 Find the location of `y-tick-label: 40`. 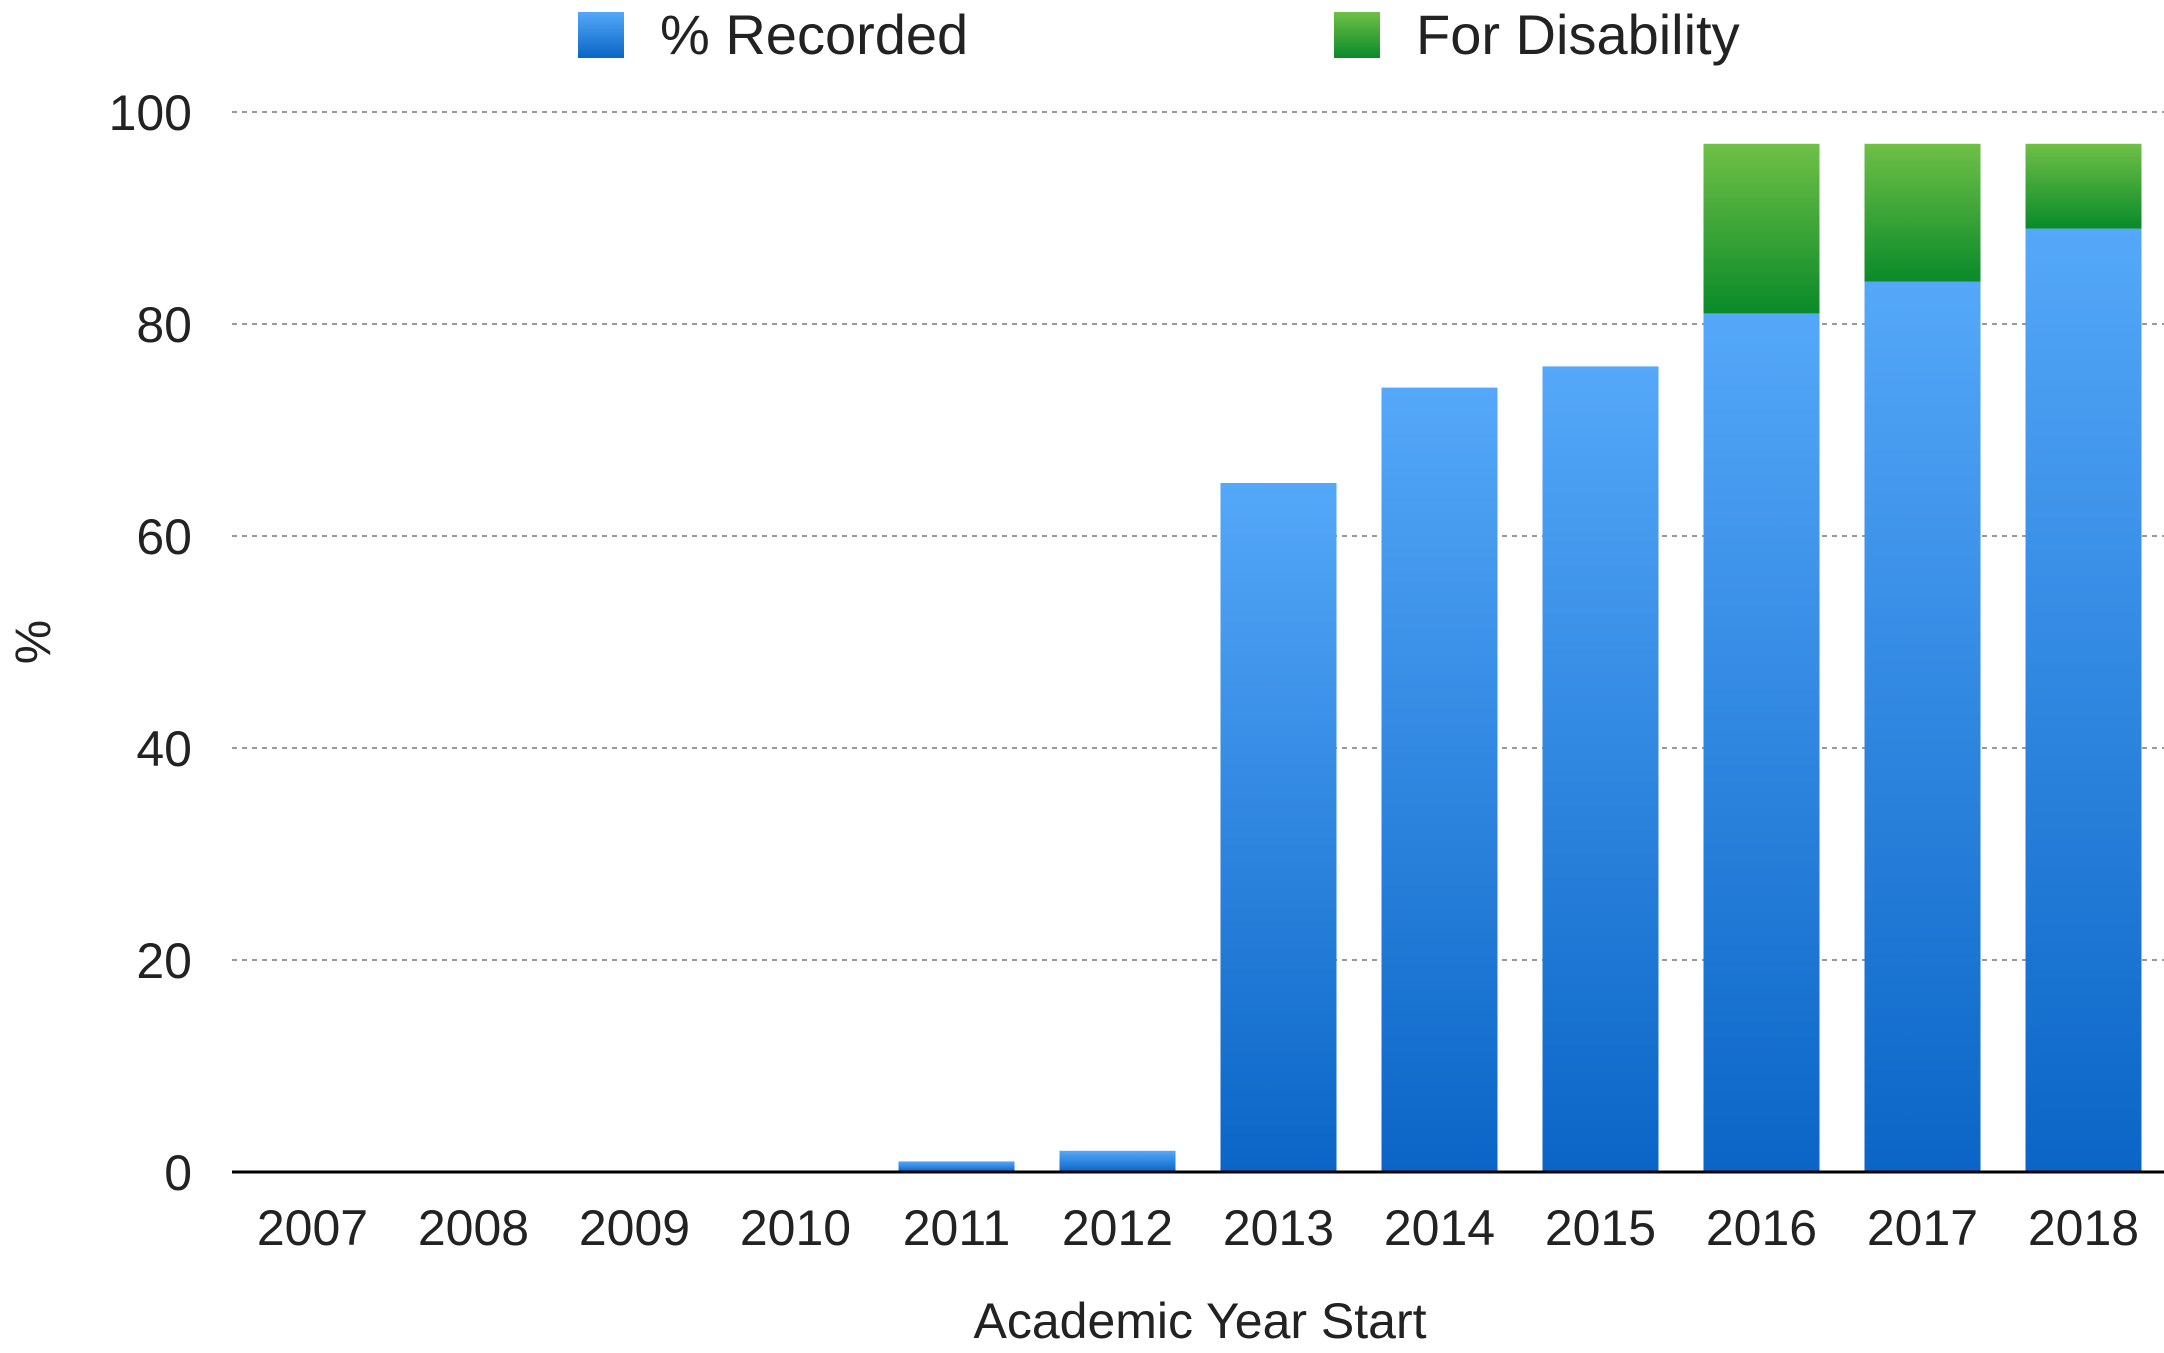

y-tick-label: 40 is located at coordinates (164, 749).